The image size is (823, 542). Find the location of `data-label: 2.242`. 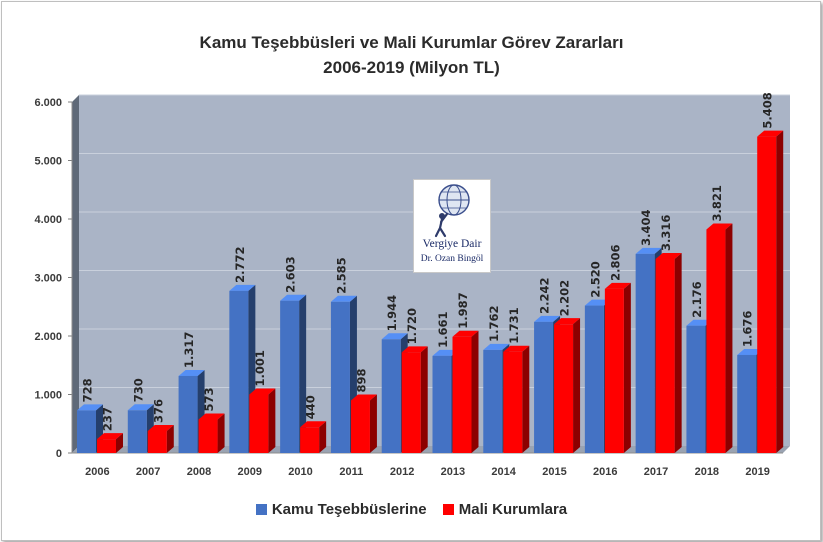

data-label: 2.242 is located at coordinates (545, 295).